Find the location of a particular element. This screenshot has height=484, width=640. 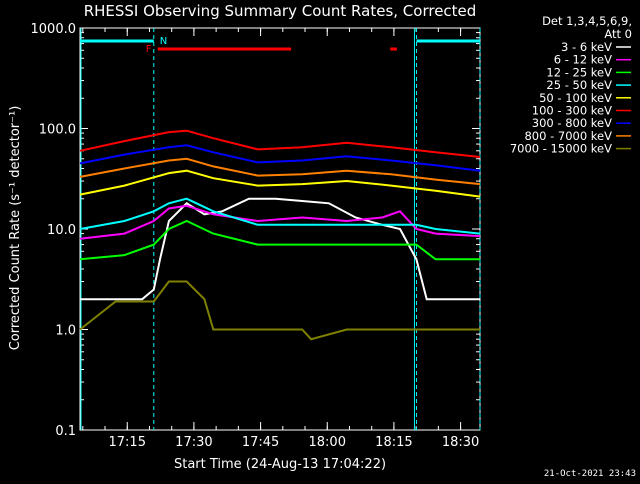

x-tick-label: 18:30 is located at coordinates (460, 442).